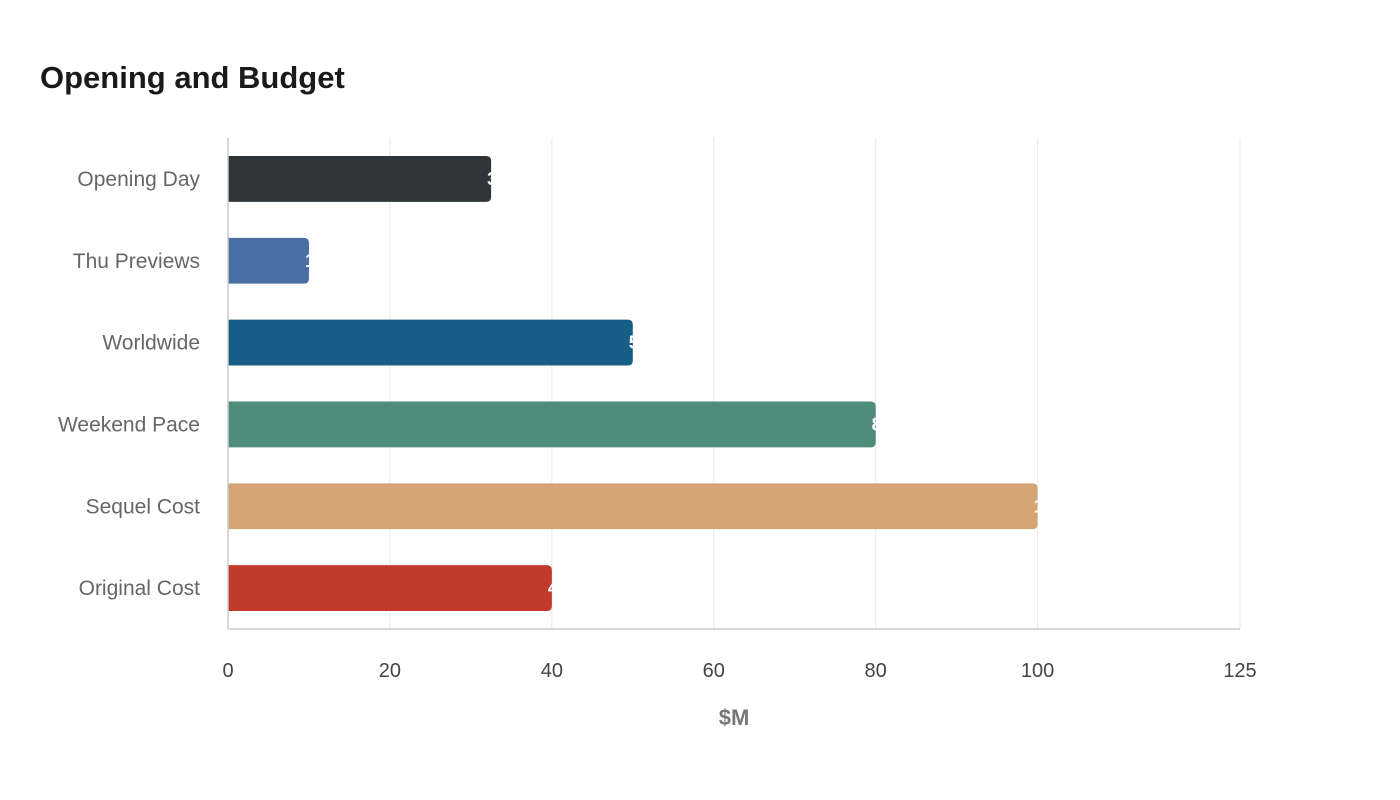 The width and height of the screenshot is (1400, 800). Describe the element at coordinates (714, 671) in the screenshot. I see `x-tick-label: 60` at that location.